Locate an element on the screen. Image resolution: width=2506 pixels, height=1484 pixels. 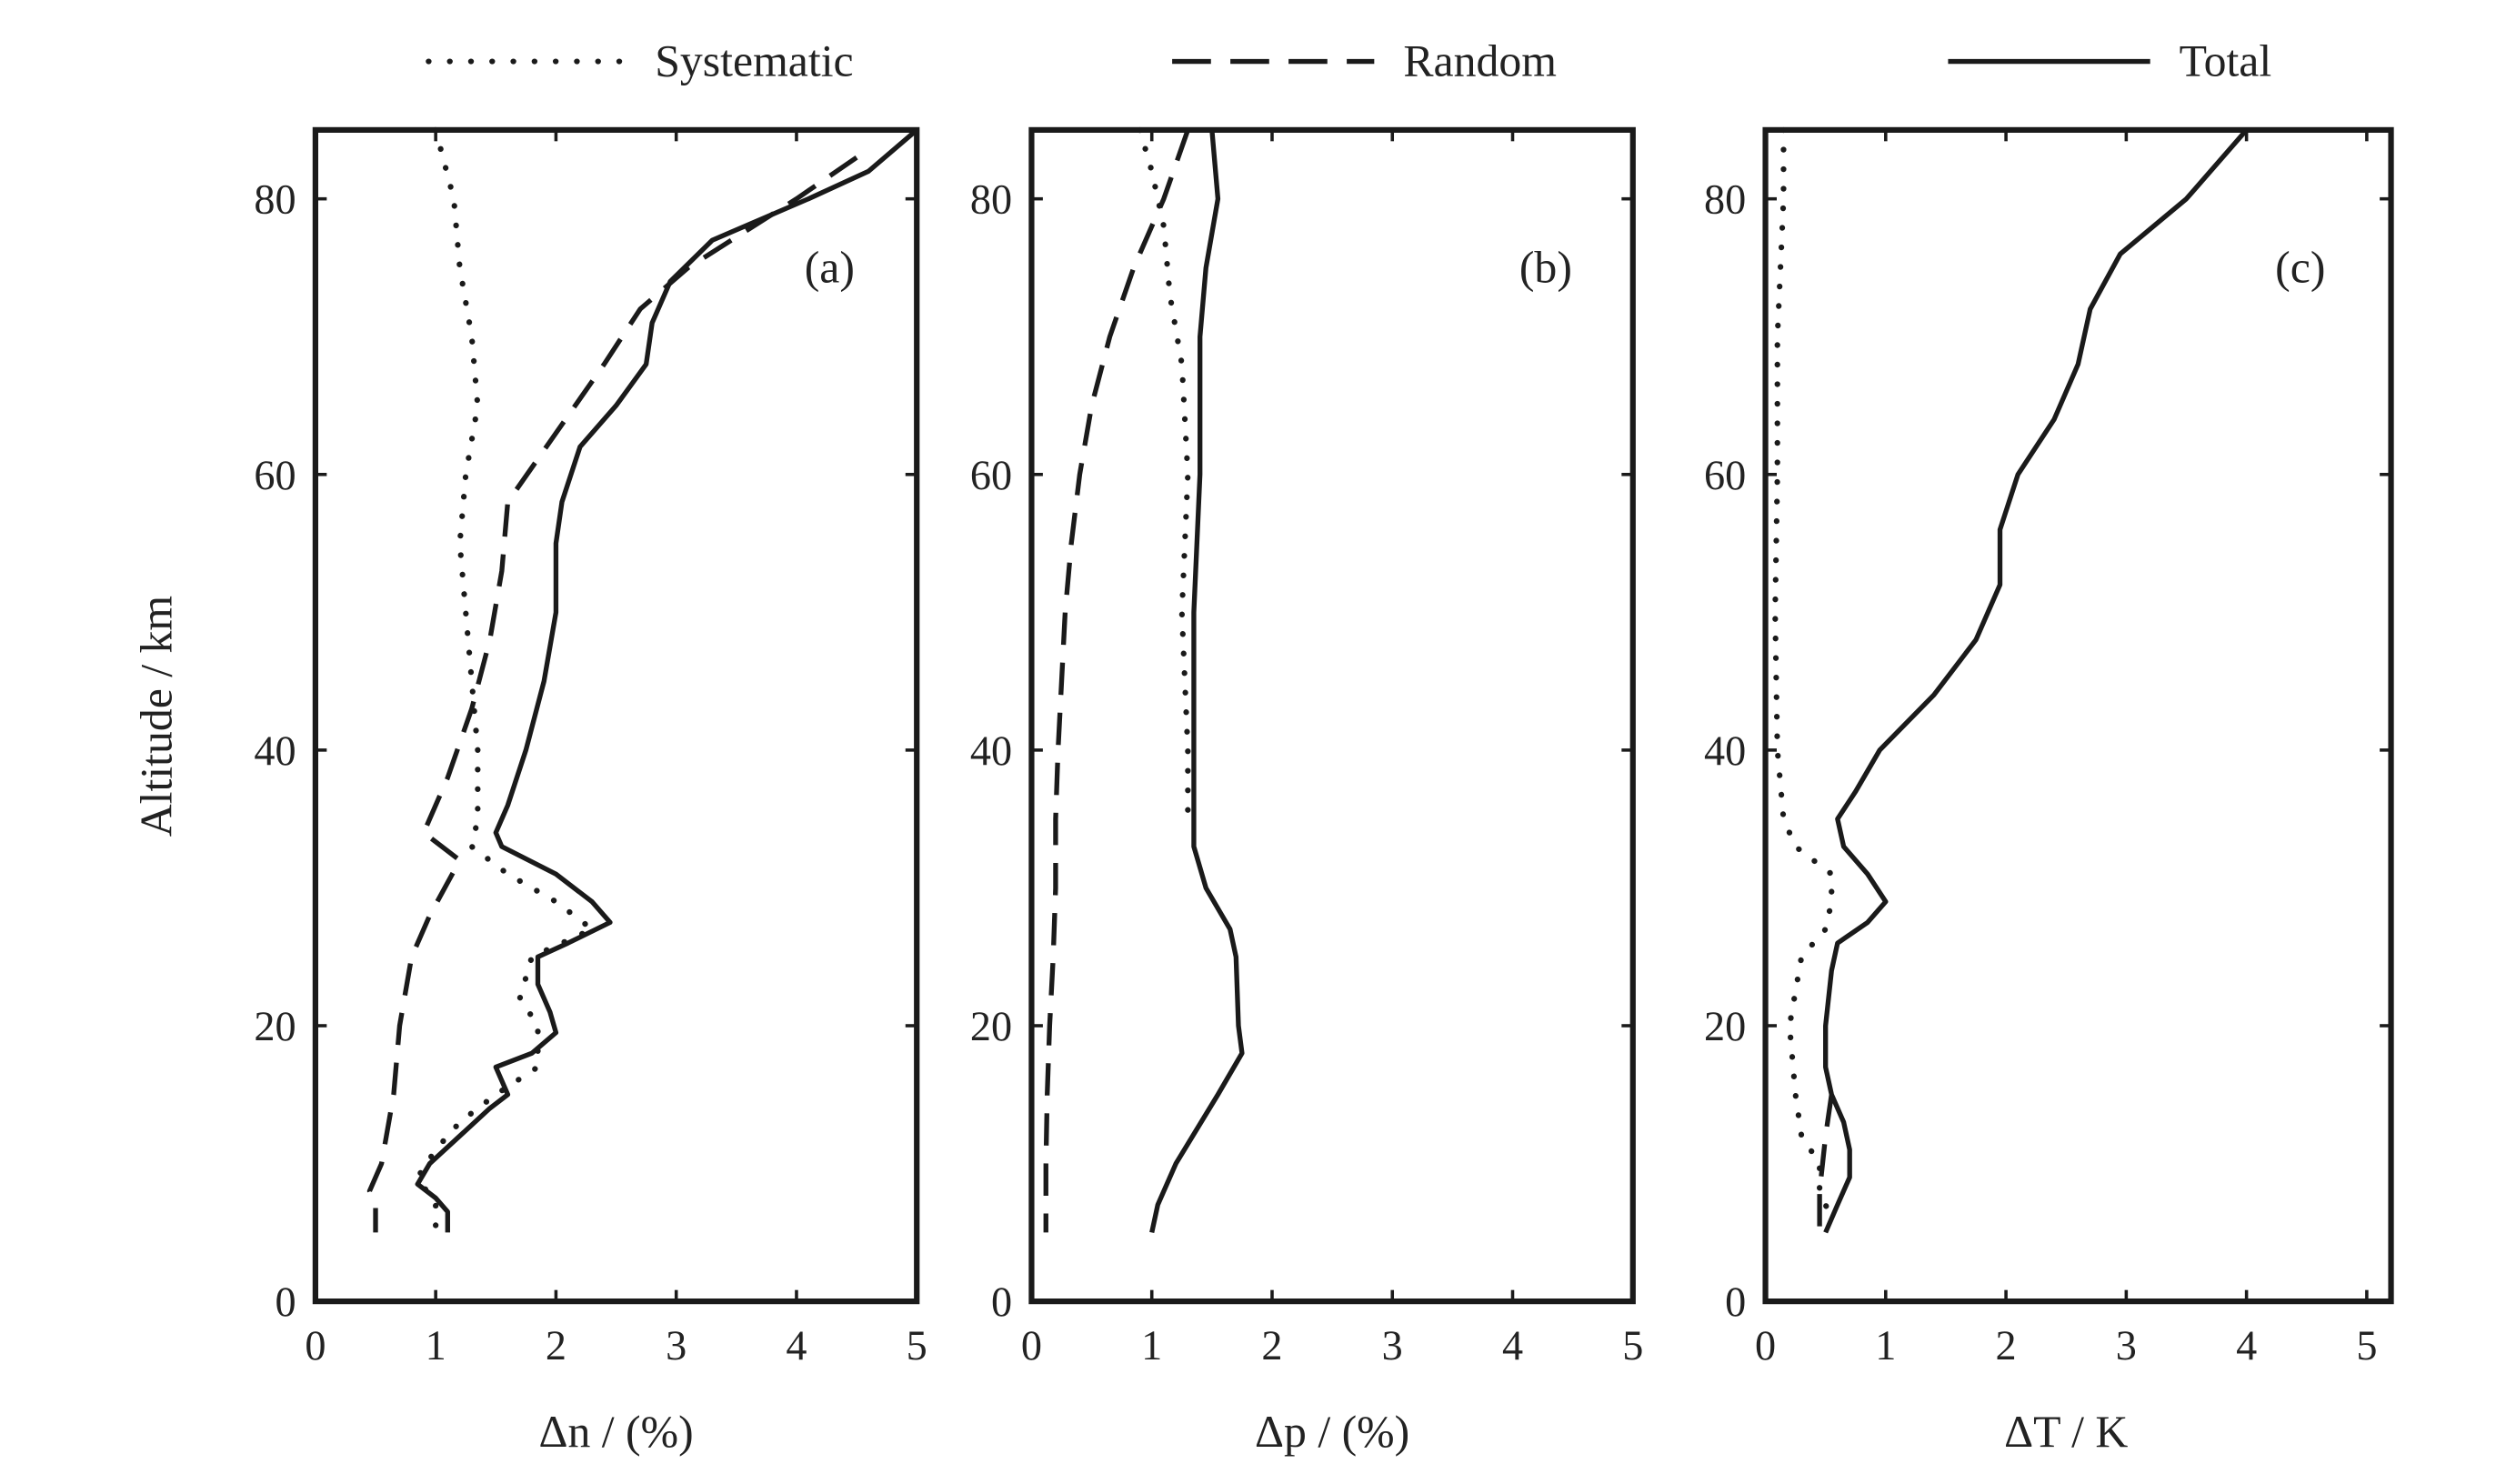
y-axis-label: Altitude / km is located at coordinates (157, 717).